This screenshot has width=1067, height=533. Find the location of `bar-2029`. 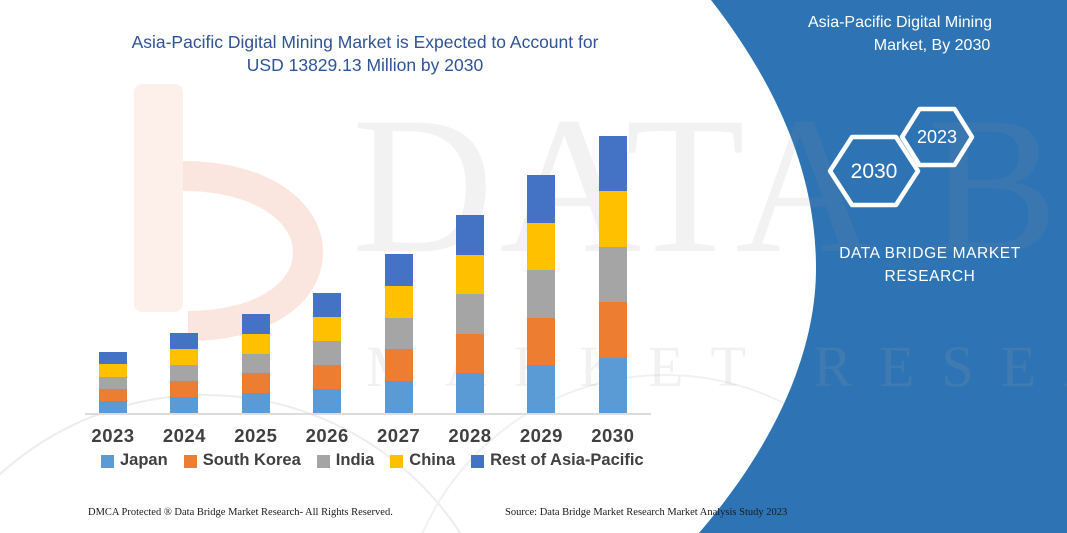

bar-2029 is located at coordinates (541, 294).